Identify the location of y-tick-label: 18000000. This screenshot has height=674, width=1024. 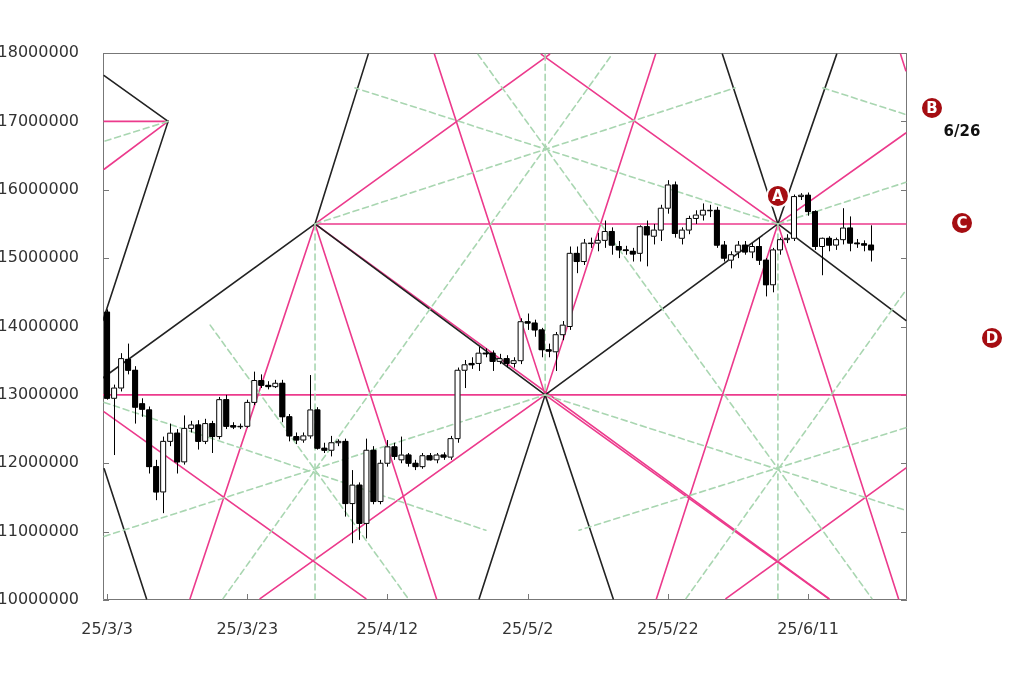
(39, 52).